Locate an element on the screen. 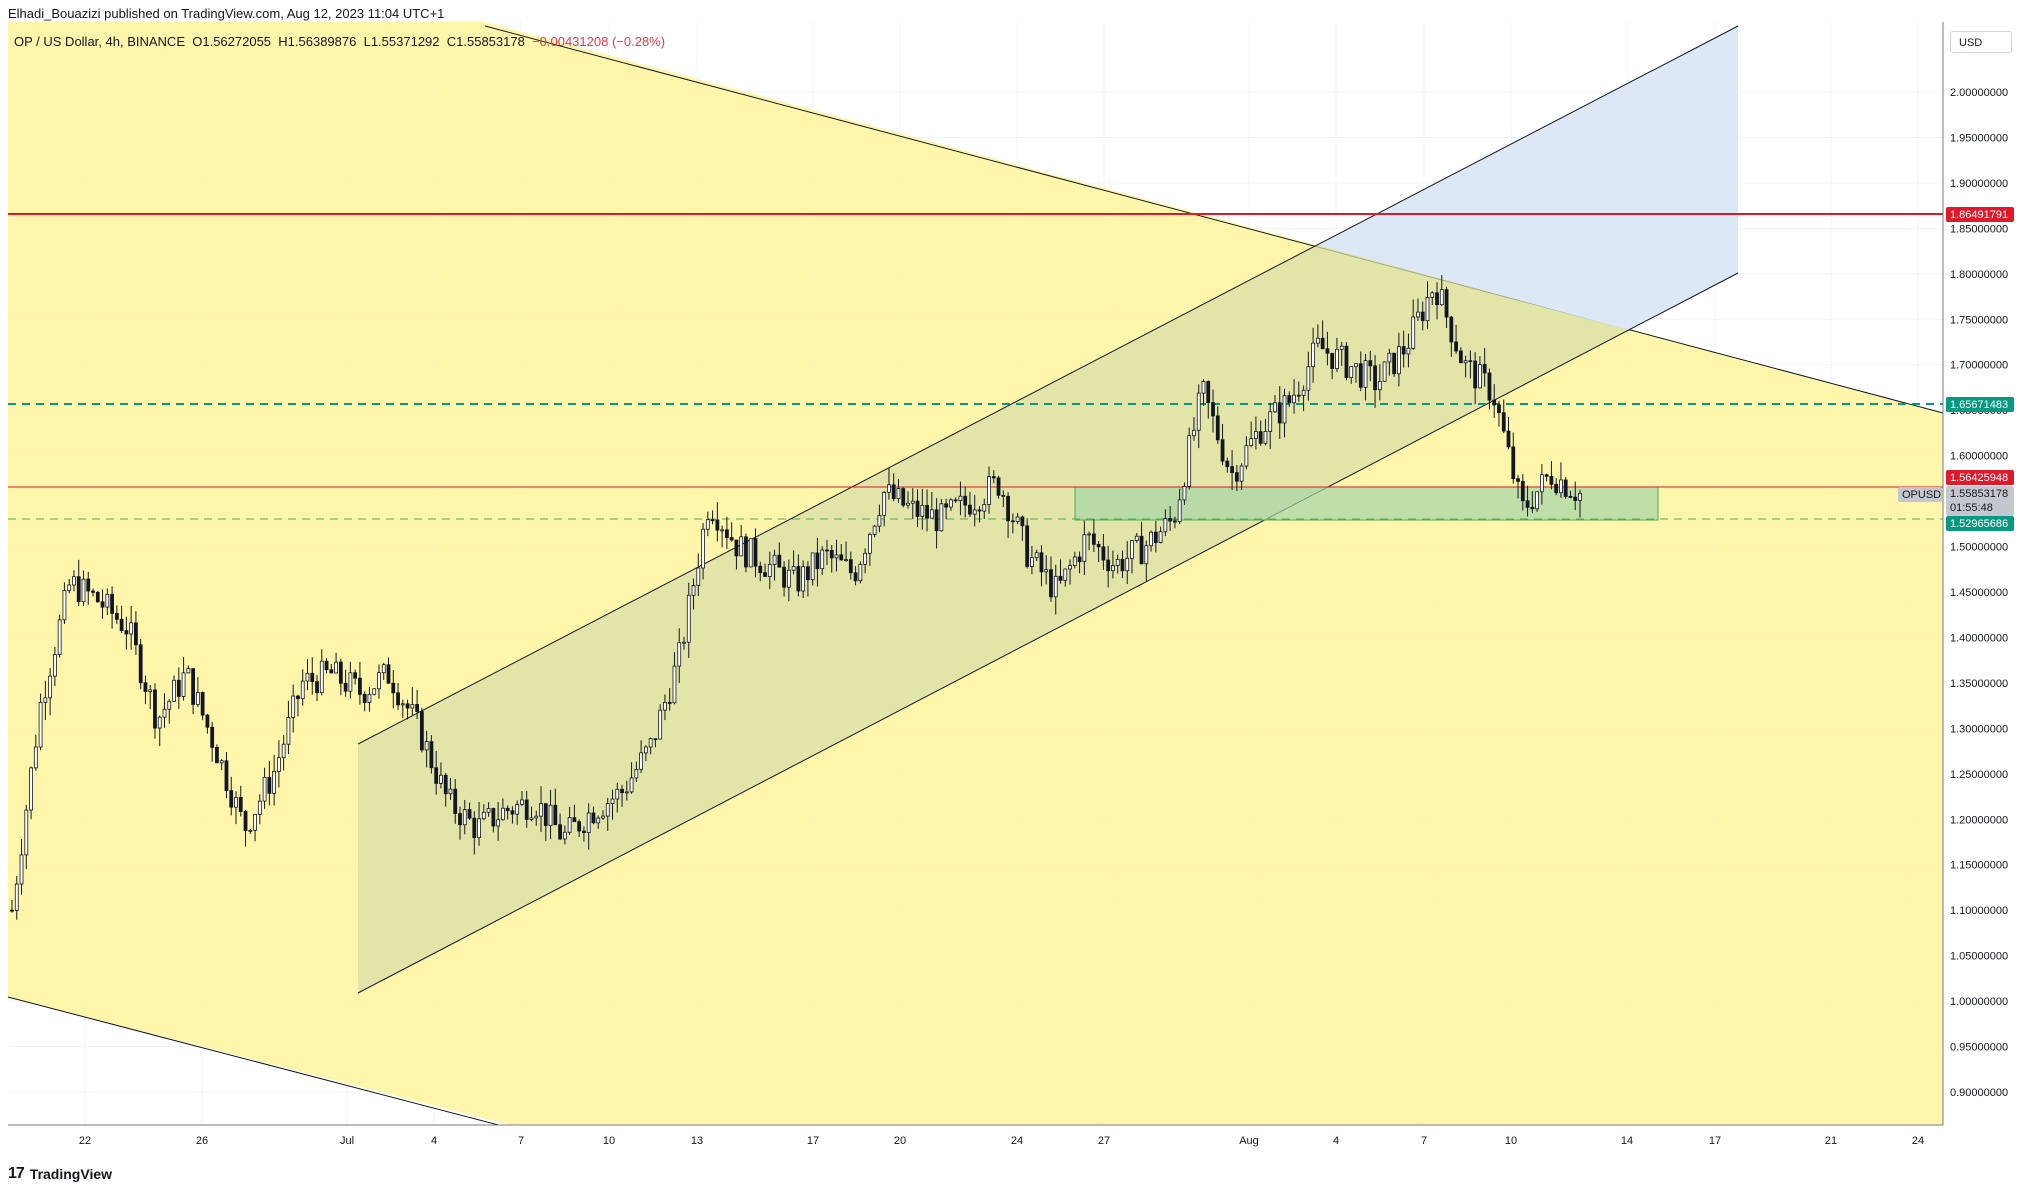 Image resolution: width=2023 pixels, height=1189 pixels. time-tick-label: 13 is located at coordinates (697, 1141).